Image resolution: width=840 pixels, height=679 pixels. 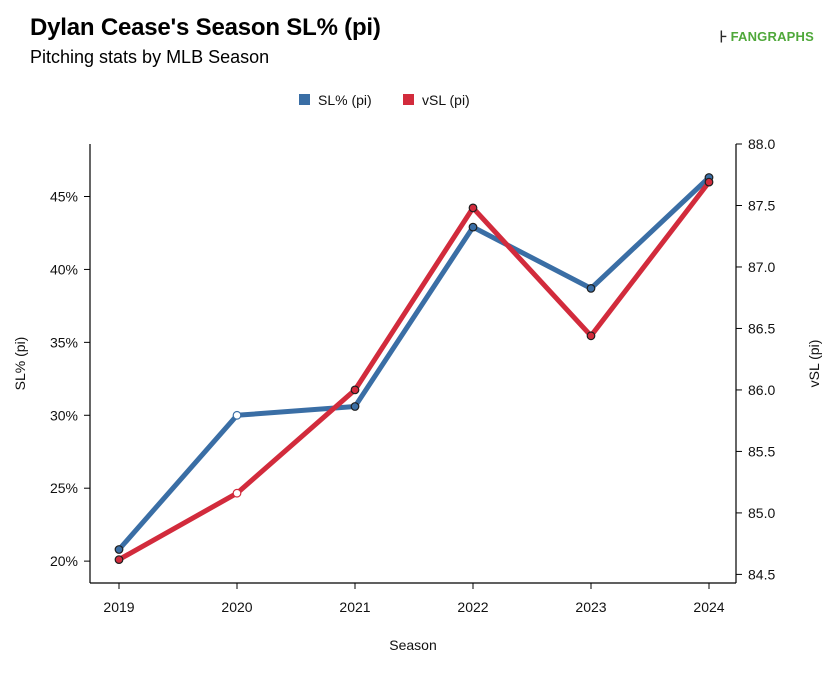 What do you see at coordinates (761, 328) in the screenshot?
I see `y2-tick-label: 86.5` at bounding box center [761, 328].